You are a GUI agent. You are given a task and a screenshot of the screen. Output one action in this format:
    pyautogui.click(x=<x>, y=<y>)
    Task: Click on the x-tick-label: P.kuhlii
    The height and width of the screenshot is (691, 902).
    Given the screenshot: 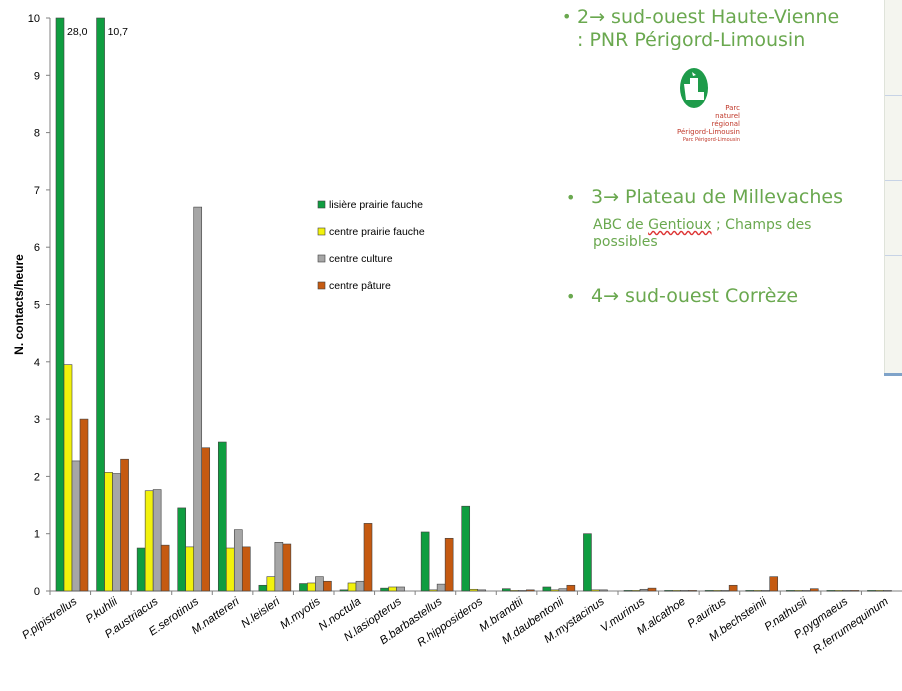 What is the action you would take?
    pyautogui.click(x=102, y=610)
    